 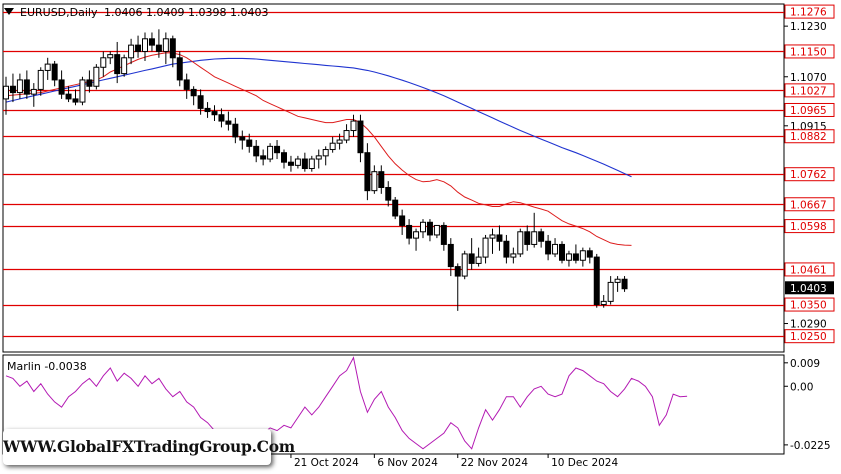 What do you see at coordinates (186, 12) in the screenshot?
I see `ohlc-header: 1.0406 1.0409 1.0398 1.0403` at bounding box center [186, 12].